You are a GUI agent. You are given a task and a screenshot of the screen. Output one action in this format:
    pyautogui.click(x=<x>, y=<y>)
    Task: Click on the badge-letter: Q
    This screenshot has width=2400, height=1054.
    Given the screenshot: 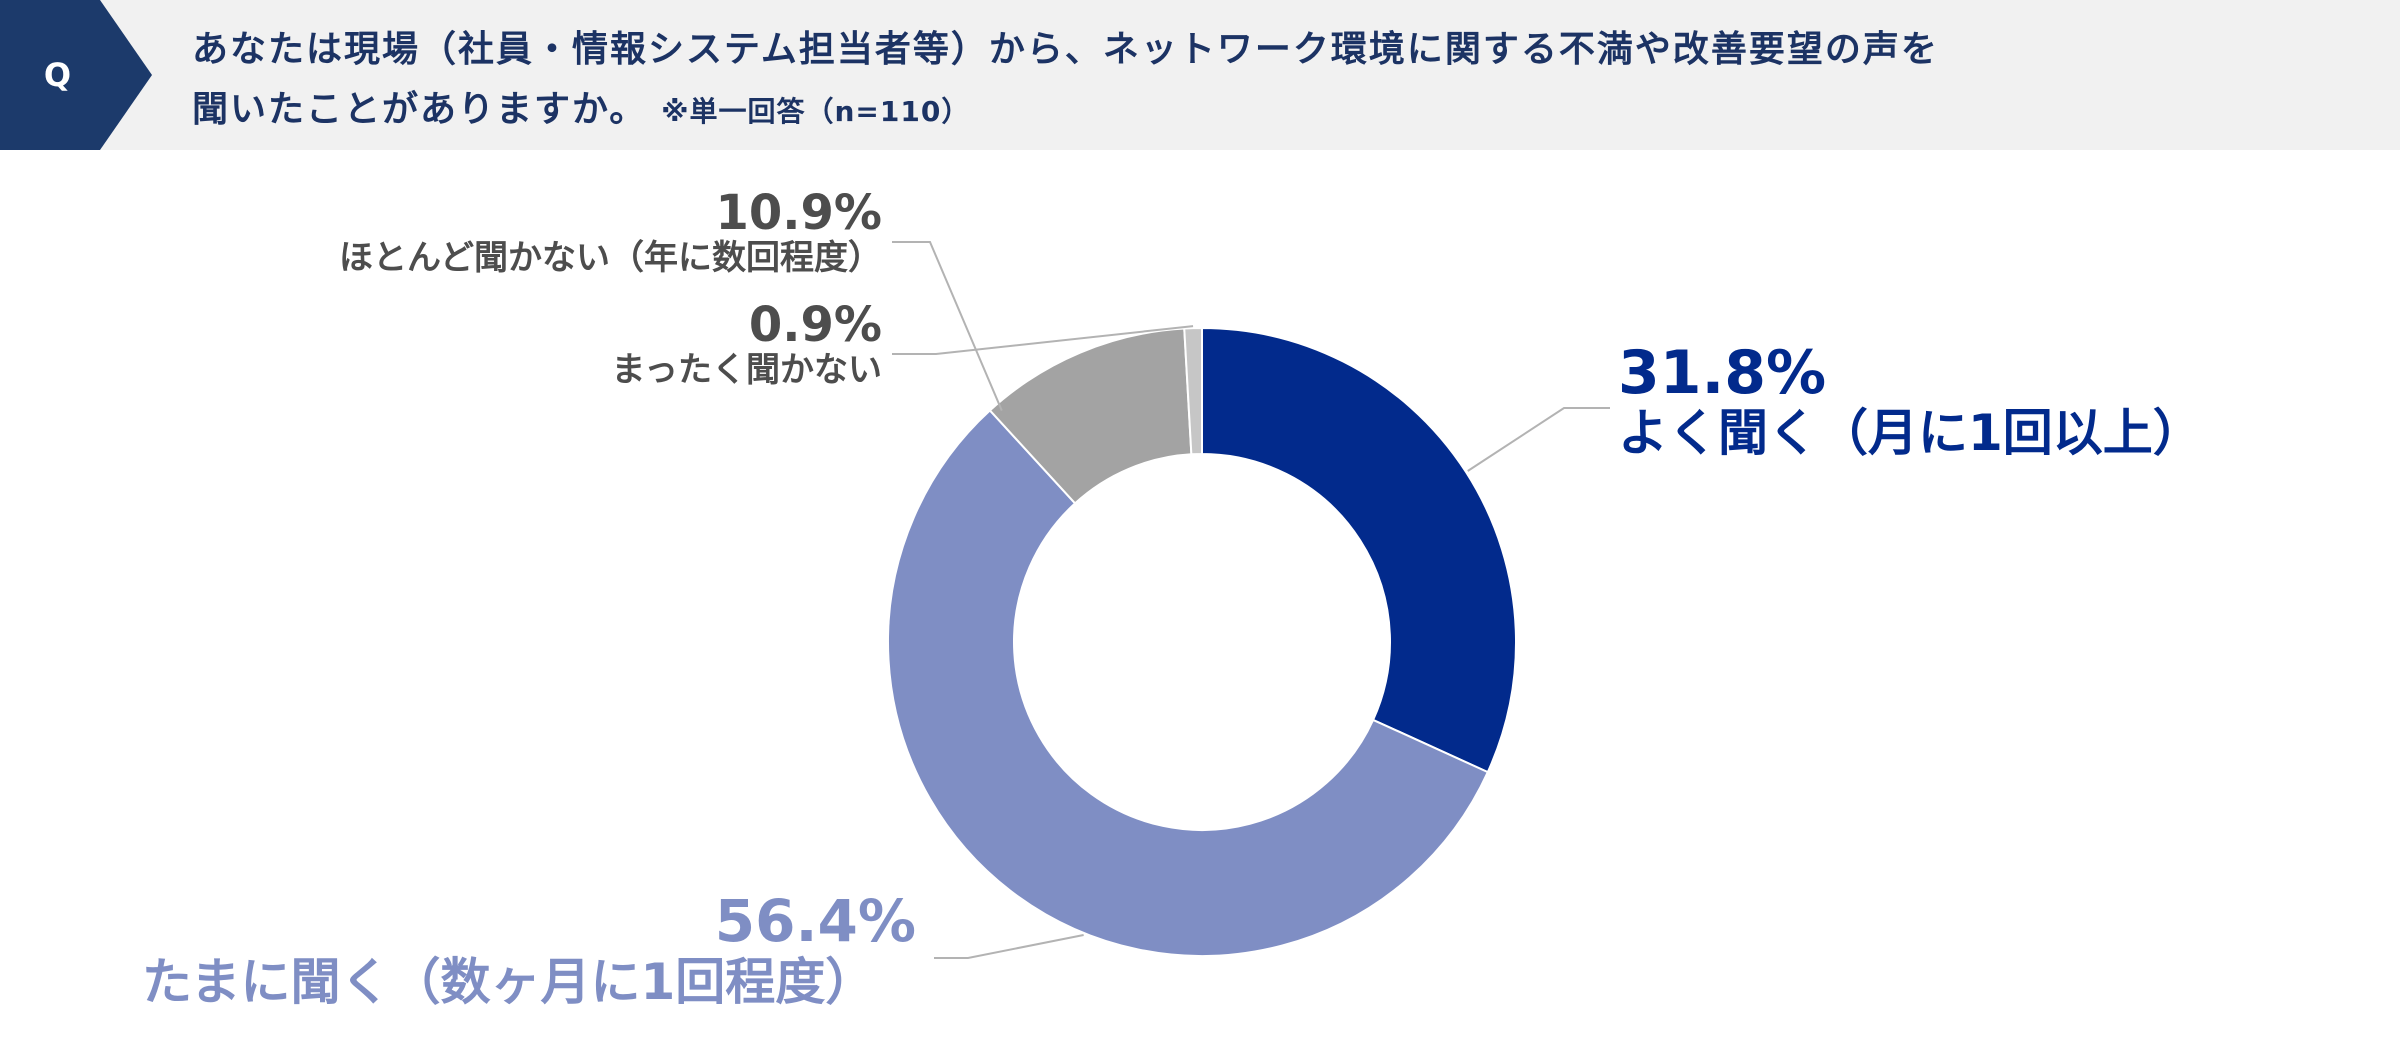 What is the action you would take?
    pyautogui.click(x=57, y=75)
    